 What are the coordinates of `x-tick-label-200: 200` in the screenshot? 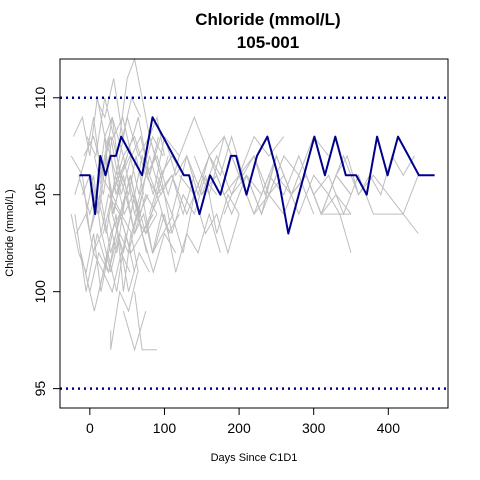 It's located at (239, 428).